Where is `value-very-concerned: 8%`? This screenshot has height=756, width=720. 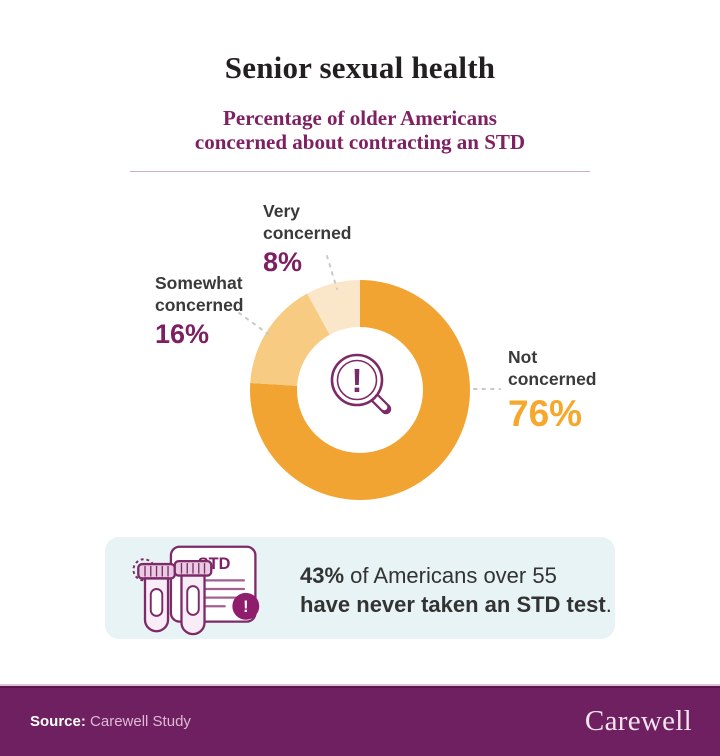
value-very-concerned: 8% is located at coordinates (283, 262).